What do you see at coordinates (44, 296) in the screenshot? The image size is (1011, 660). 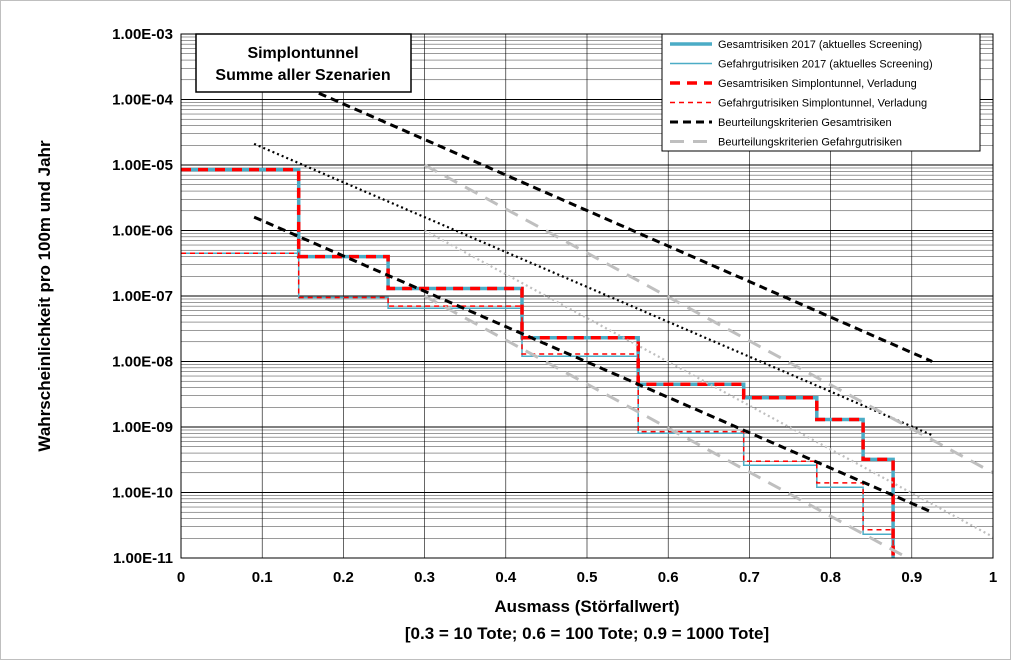 I see `y-axis-label: Wahrscheinlichkeit pro 100m und Jahr` at bounding box center [44, 296].